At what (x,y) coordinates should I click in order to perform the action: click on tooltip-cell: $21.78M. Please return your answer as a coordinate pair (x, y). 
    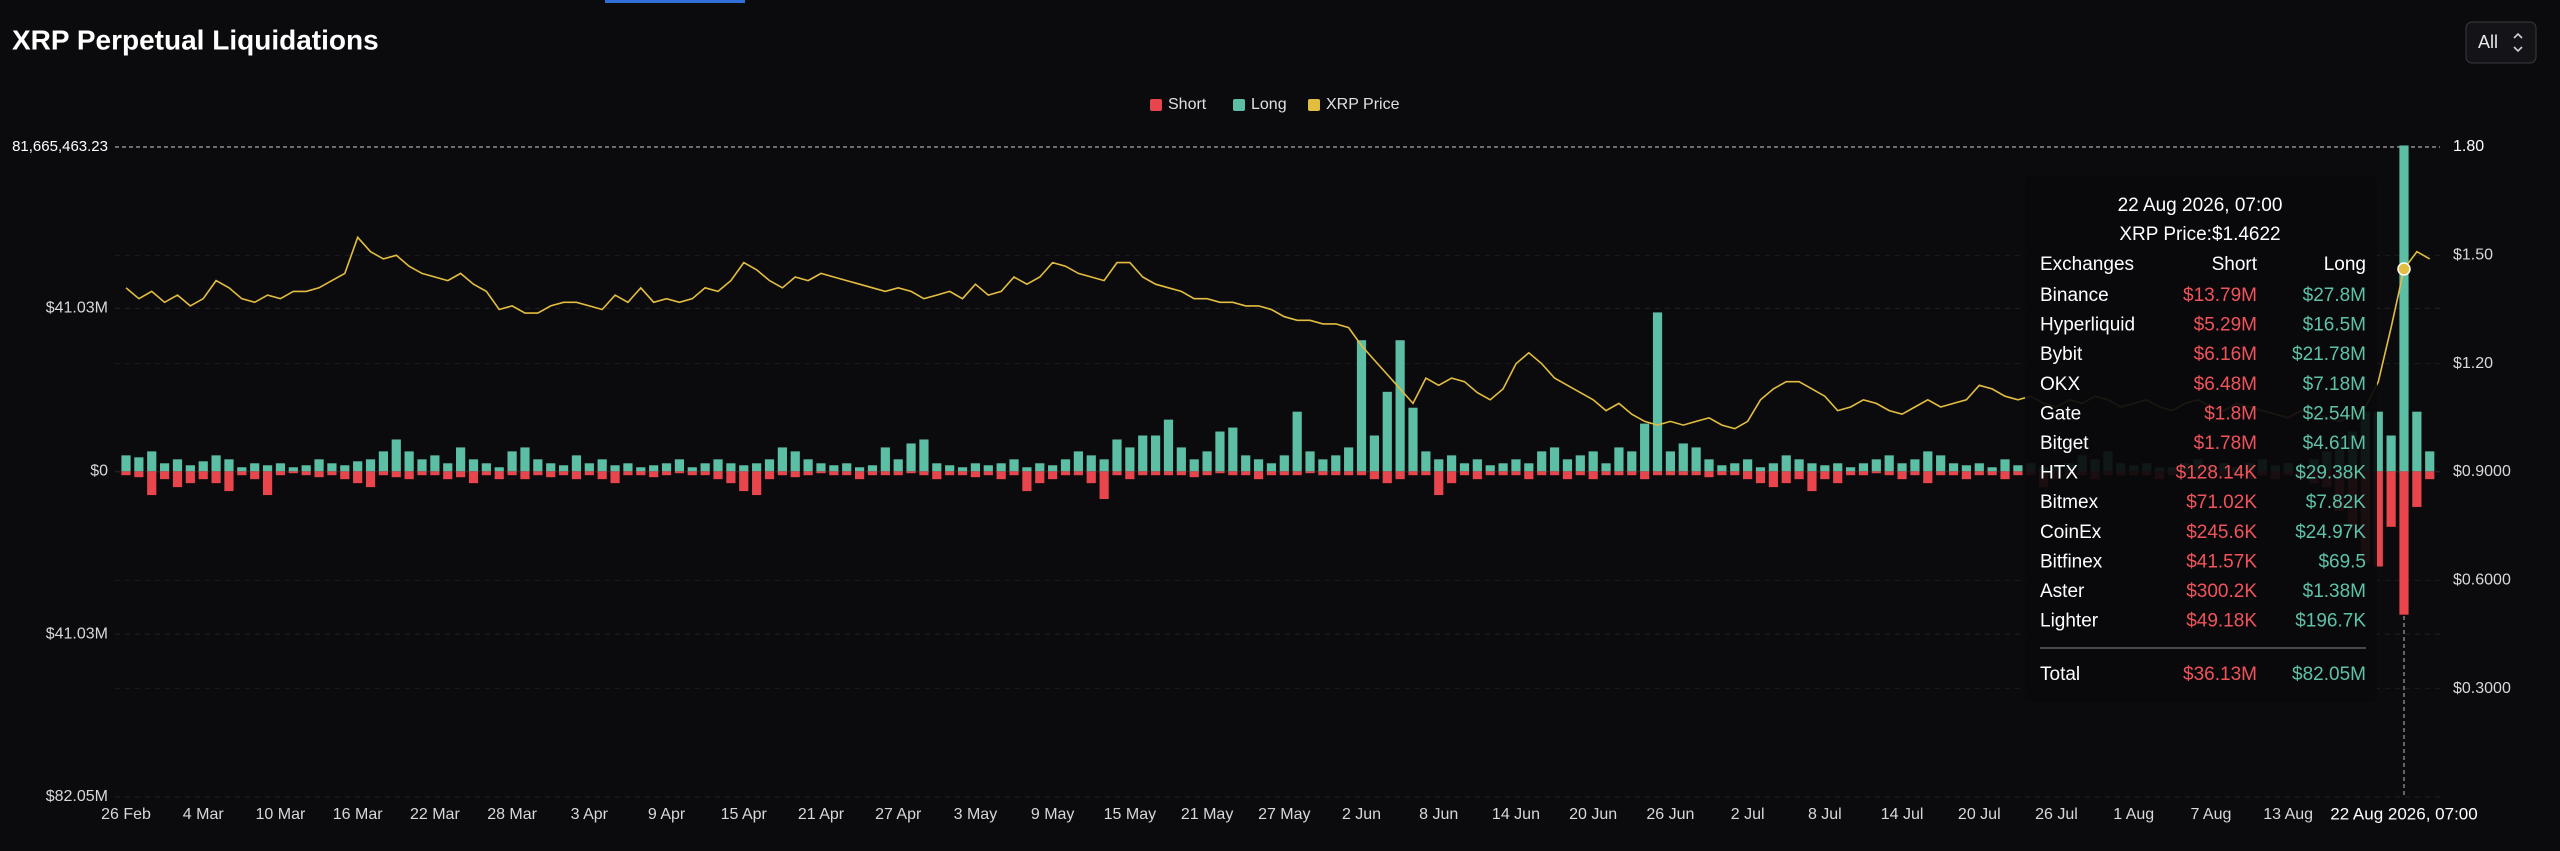
    Looking at the image, I should click on (2329, 354).